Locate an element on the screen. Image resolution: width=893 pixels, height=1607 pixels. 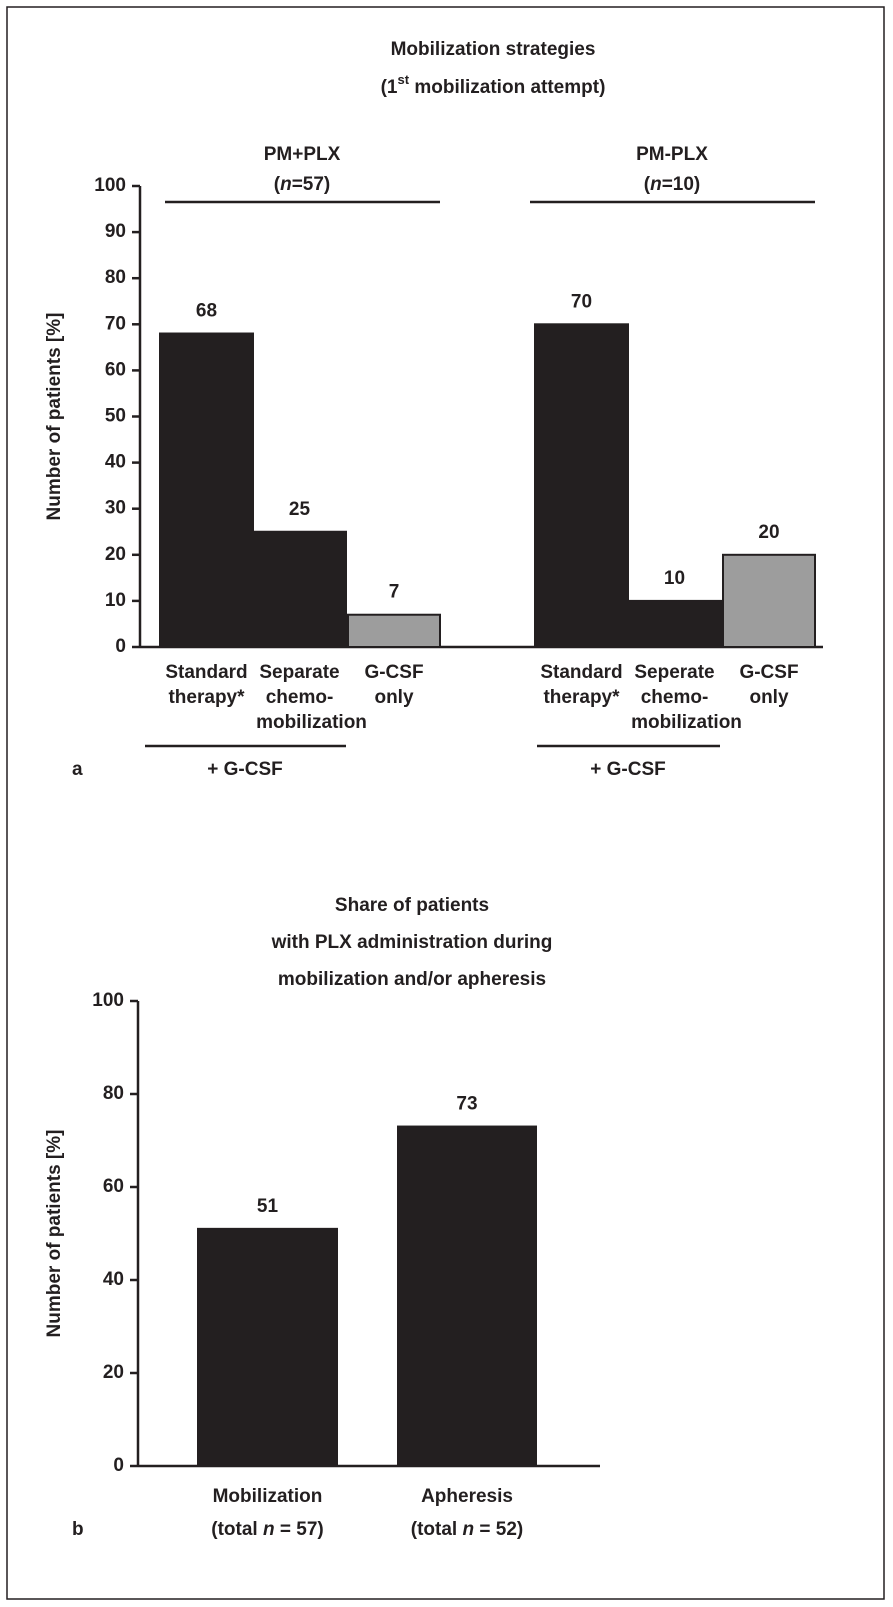
chart-title: with PLX administration during is located at coordinates (412, 942).